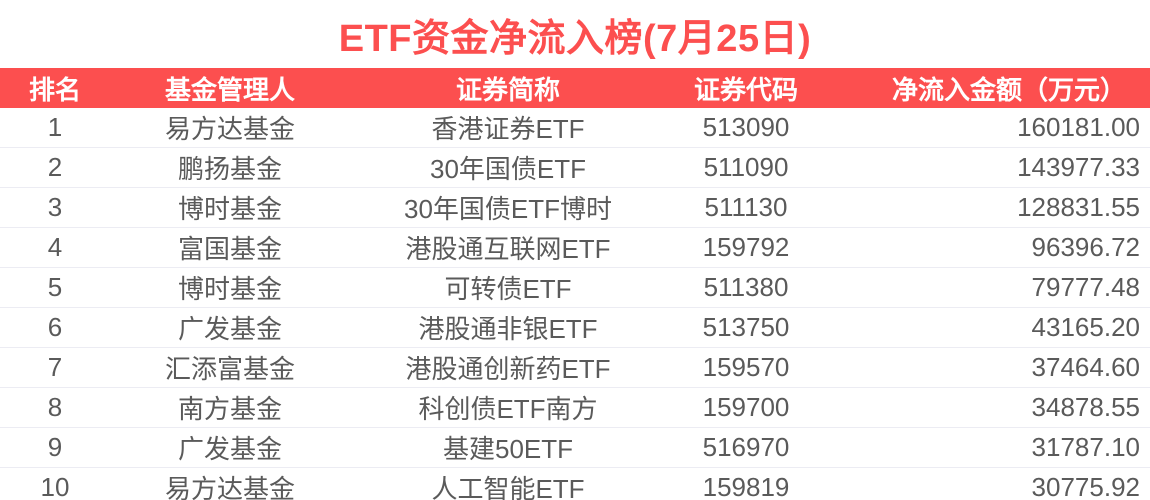 Image resolution: width=1150 pixels, height=500 pixels. I want to click on manager-cell: 富国基金, so click(229, 249).